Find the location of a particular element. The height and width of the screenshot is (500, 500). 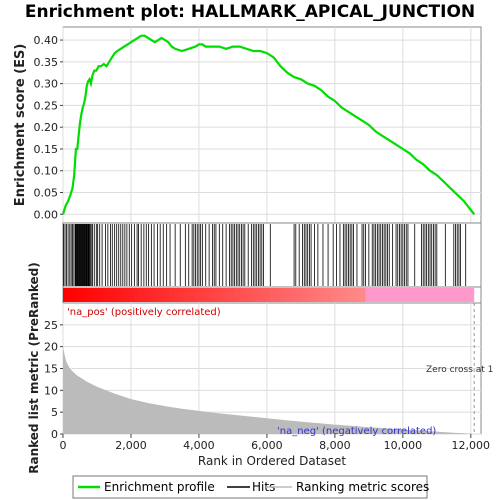

es-tick-label: 0.35 is located at coordinates (46, 62).